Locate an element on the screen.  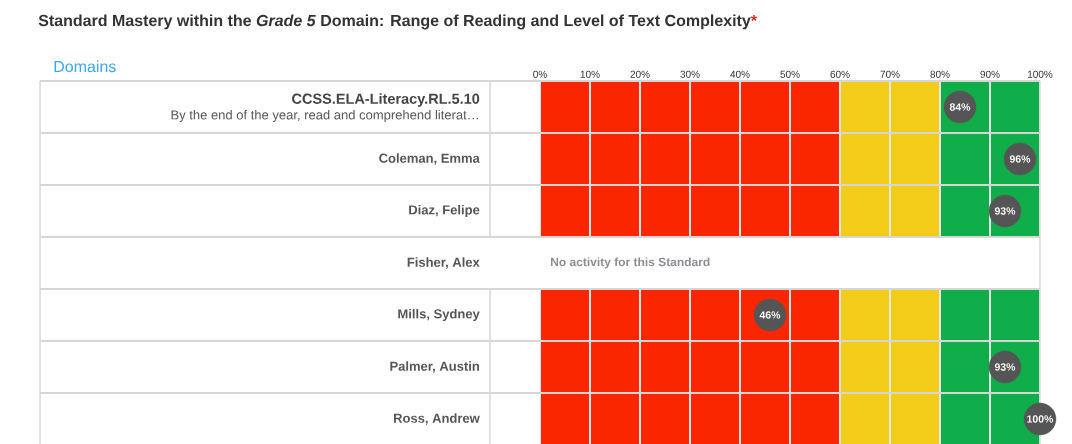
annotation: No activity for this Standard is located at coordinates (630, 263).